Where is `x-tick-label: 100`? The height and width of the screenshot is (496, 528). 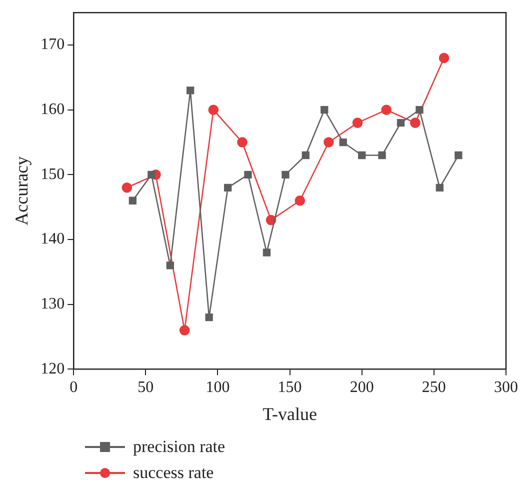
x-tick-label: 100 is located at coordinates (218, 387).